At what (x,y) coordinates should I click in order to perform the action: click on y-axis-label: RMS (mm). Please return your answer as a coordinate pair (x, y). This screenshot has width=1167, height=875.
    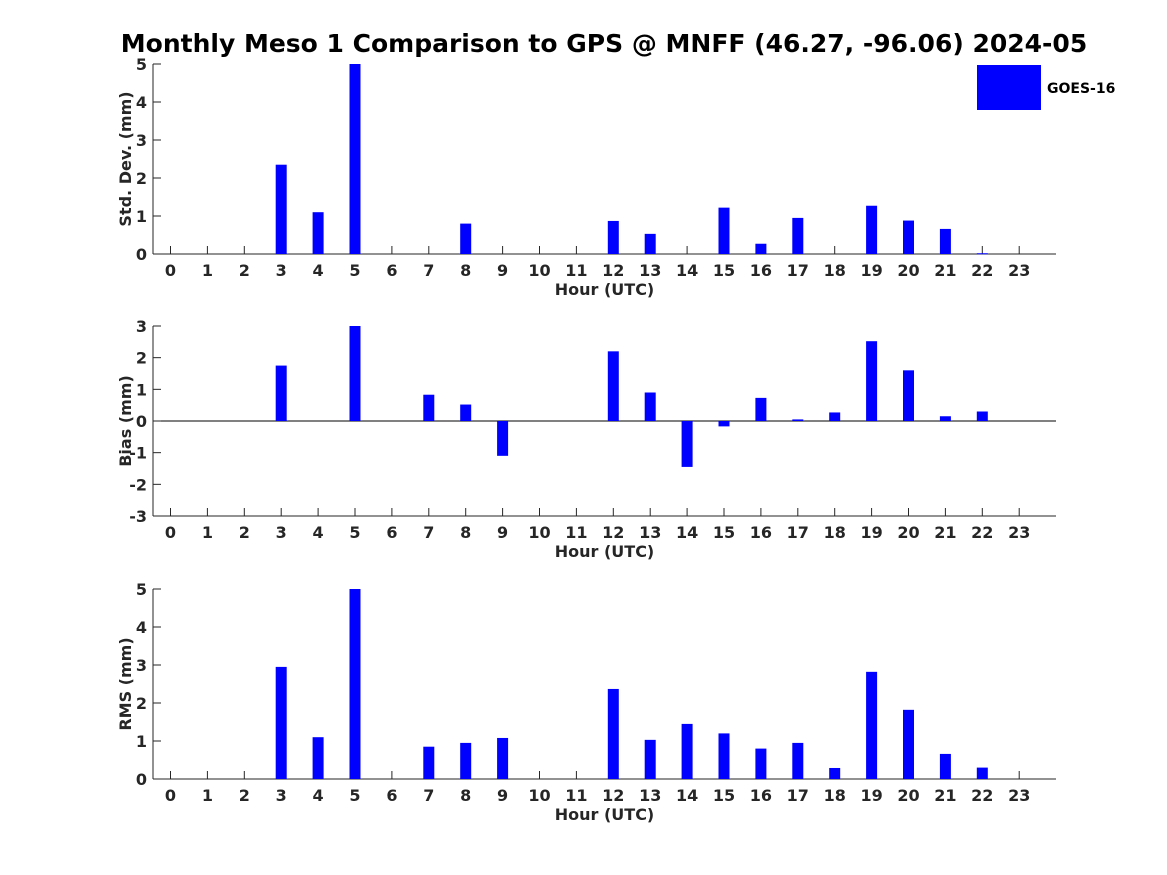
    Looking at the image, I should click on (125, 683).